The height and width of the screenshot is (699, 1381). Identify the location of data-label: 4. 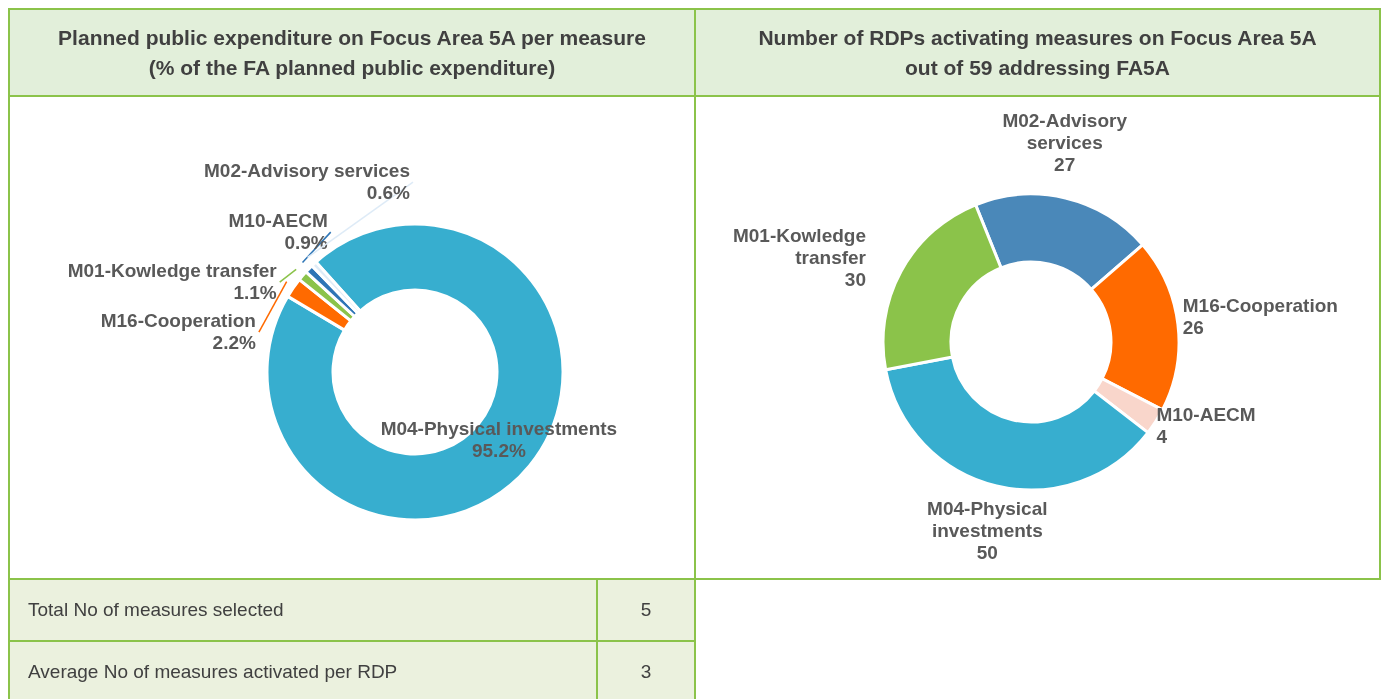
(1162, 437).